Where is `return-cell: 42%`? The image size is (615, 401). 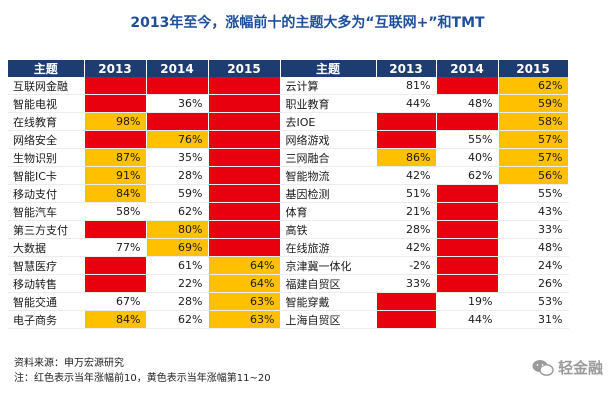
return-cell: 42% is located at coordinates (406, 247).